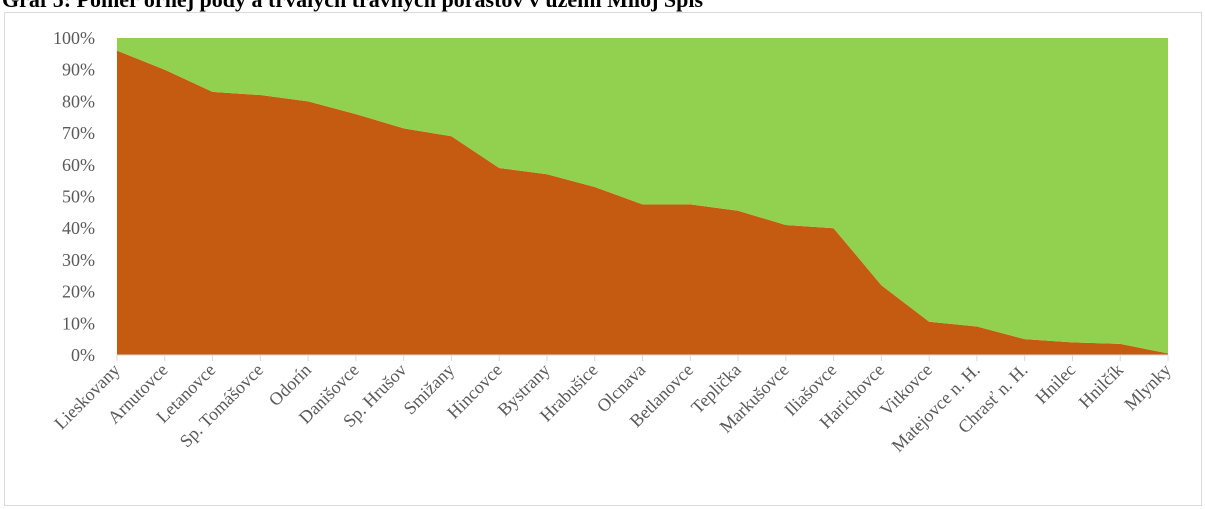 Image resolution: width=1205 pixels, height=509 pixels. I want to click on x-tick-label: Sp. Tomášovce, so click(222, 406).